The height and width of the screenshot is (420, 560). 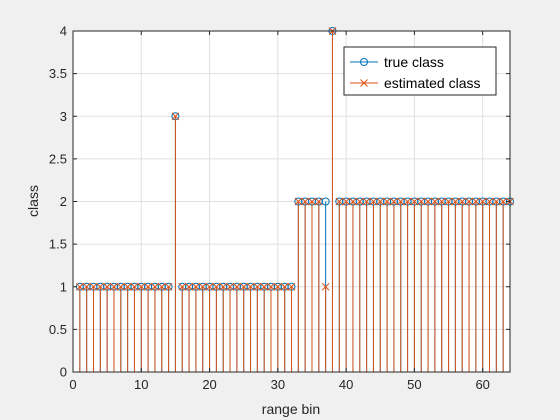 What do you see at coordinates (63, 372) in the screenshot?
I see `y-tick-label: 0` at bounding box center [63, 372].